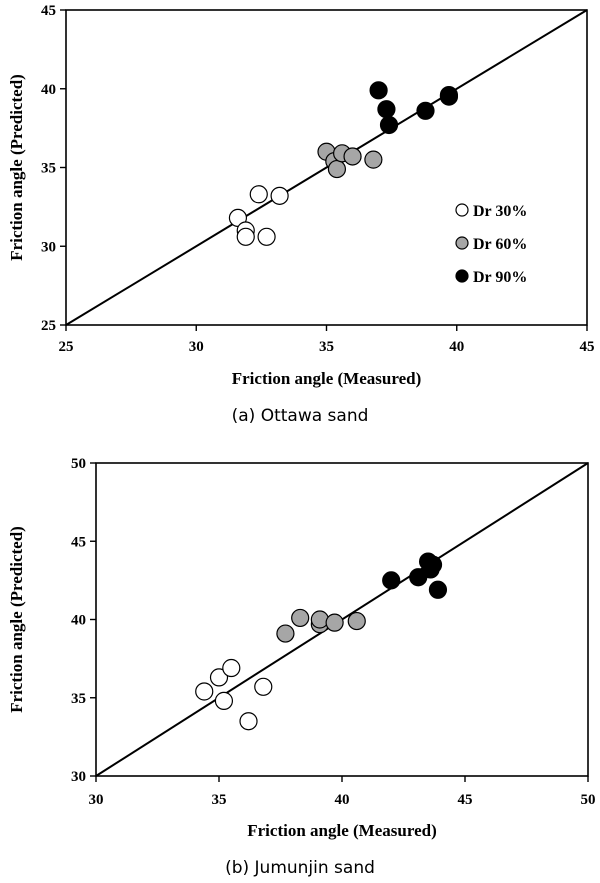  I want to click on legend: Dr 30% Dr 60% Dr 90%, so click(491, 244).